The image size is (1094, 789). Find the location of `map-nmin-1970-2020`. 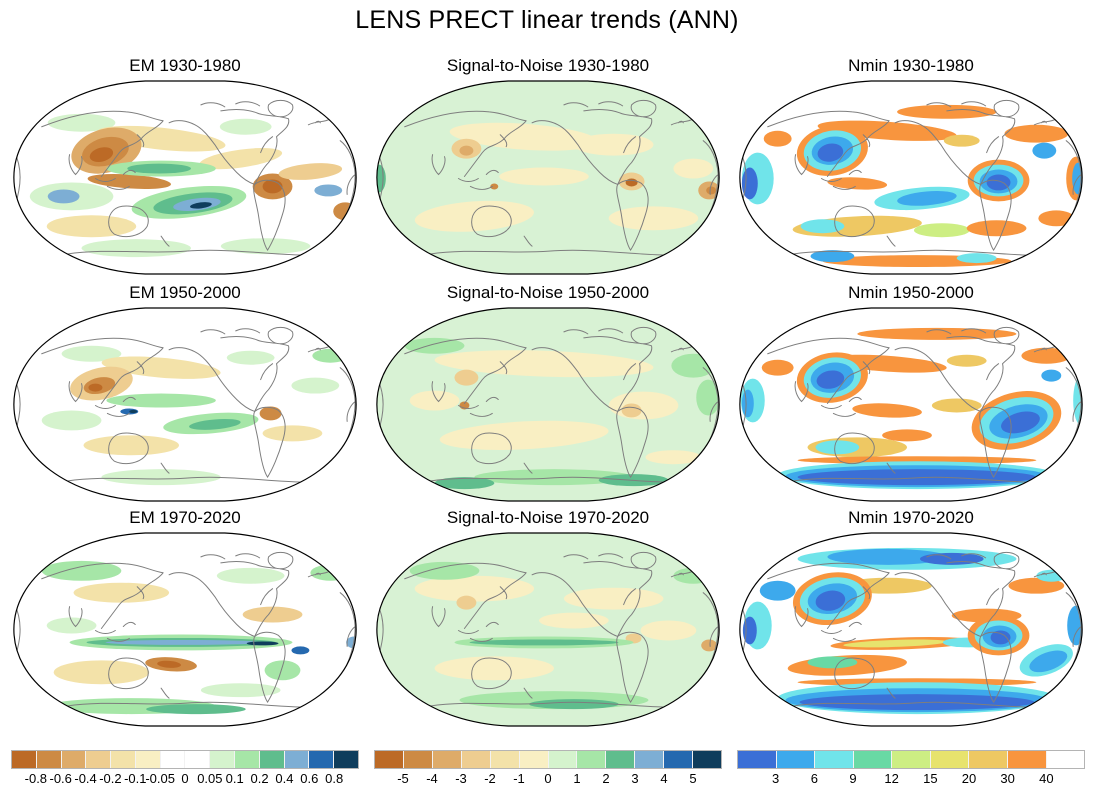

map-nmin-1970-2020 is located at coordinates (911, 629).